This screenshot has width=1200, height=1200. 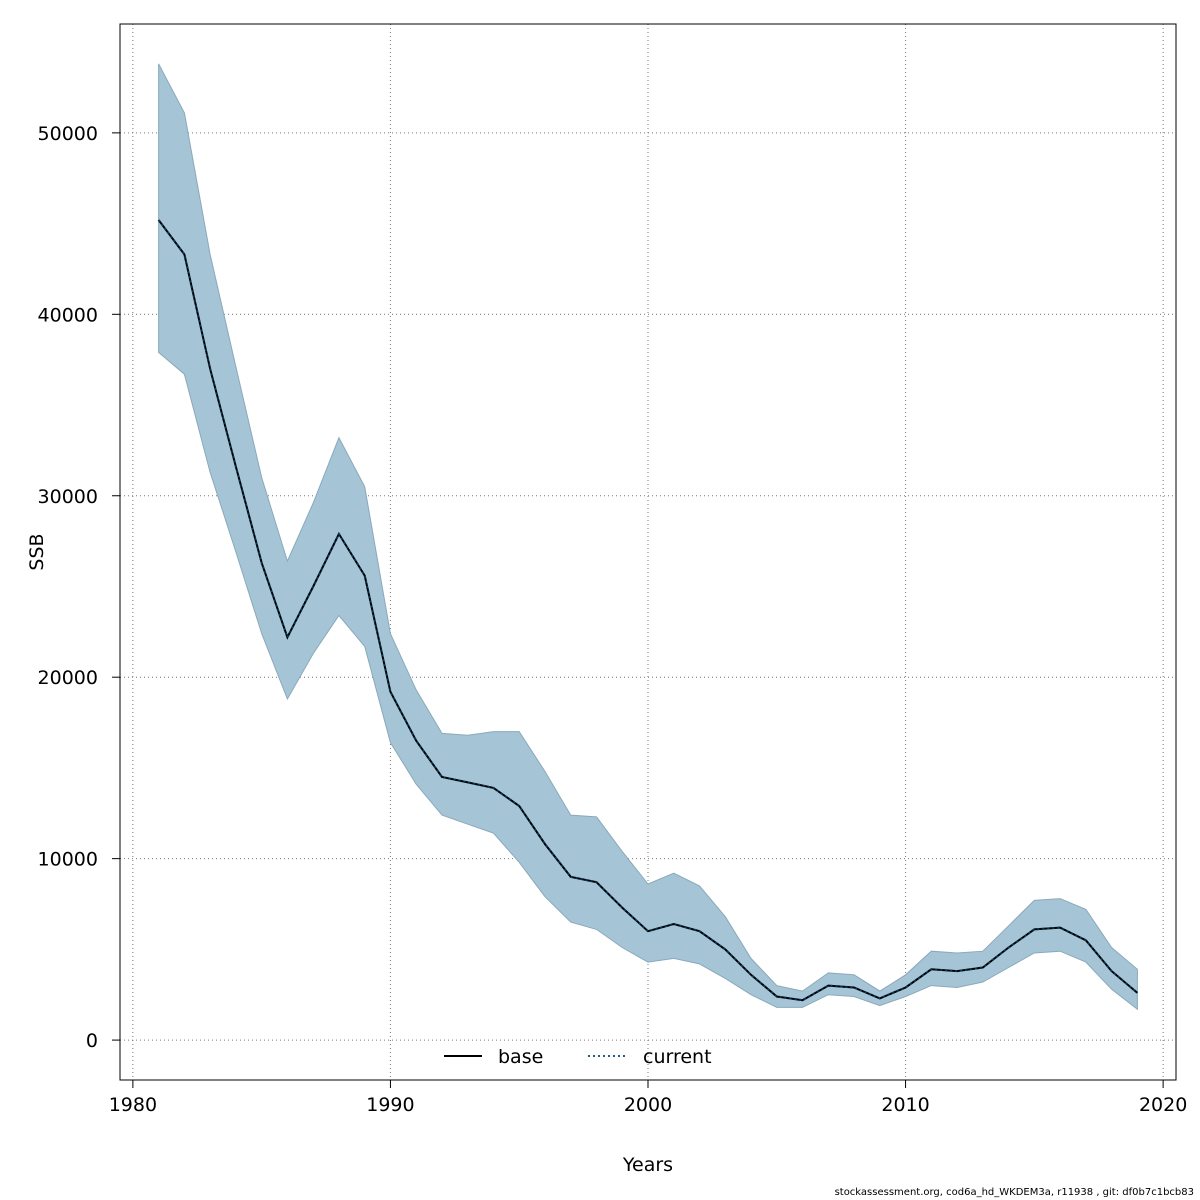 I want to click on legend-label-current: current, so click(x=677, y=1057).